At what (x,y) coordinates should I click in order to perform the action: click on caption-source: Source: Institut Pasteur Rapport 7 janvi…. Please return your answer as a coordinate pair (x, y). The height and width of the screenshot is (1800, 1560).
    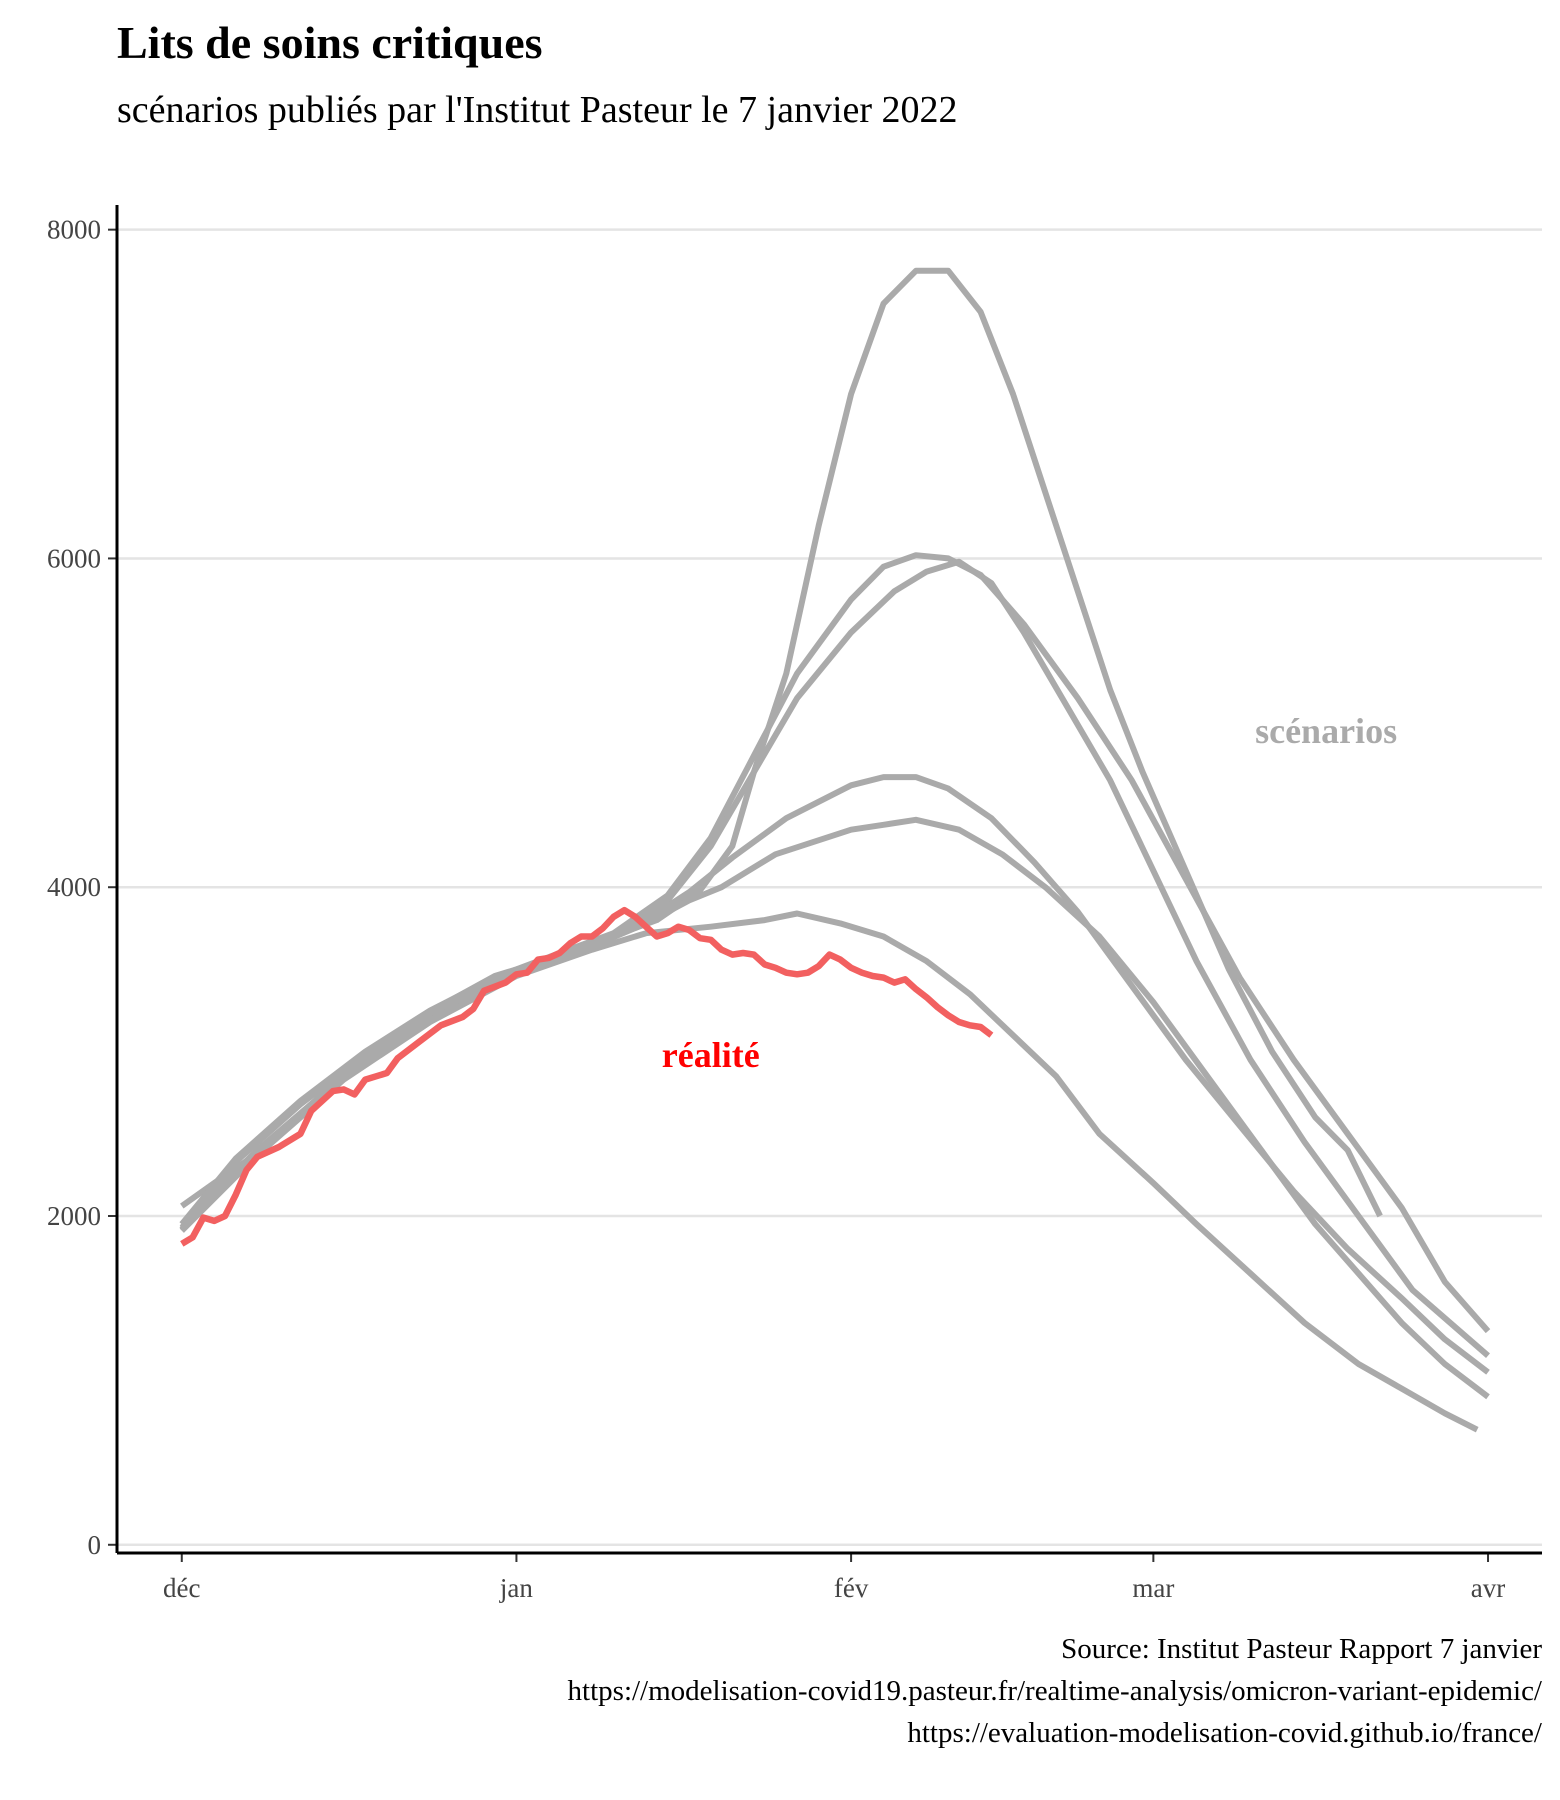
    Looking at the image, I should click on (1301, 1649).